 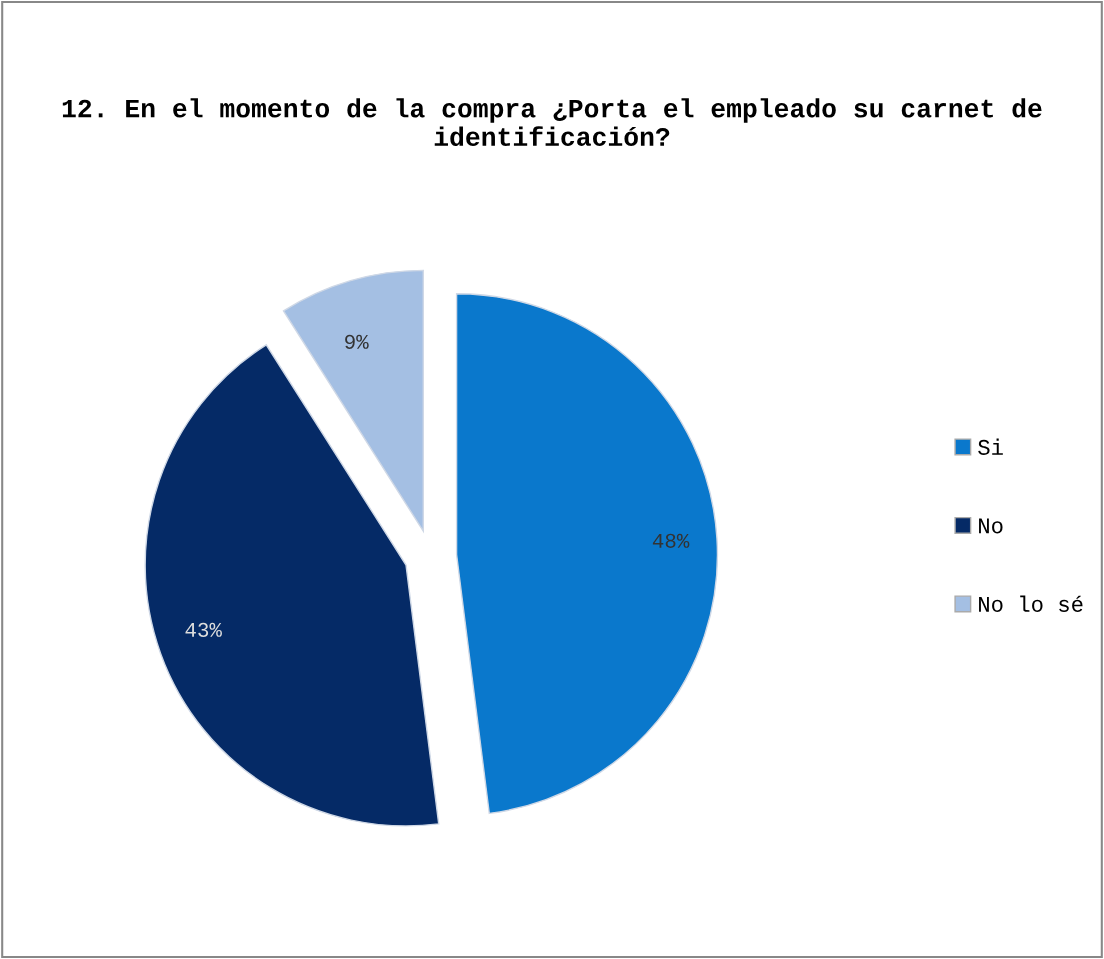 What do you see at coordinates (552, 122) in the screenshot?
I see `chart-title: 12. En el momento de la compra ¿Porta el empleado su carnet de identificación?` at bounding box center [552, 122].